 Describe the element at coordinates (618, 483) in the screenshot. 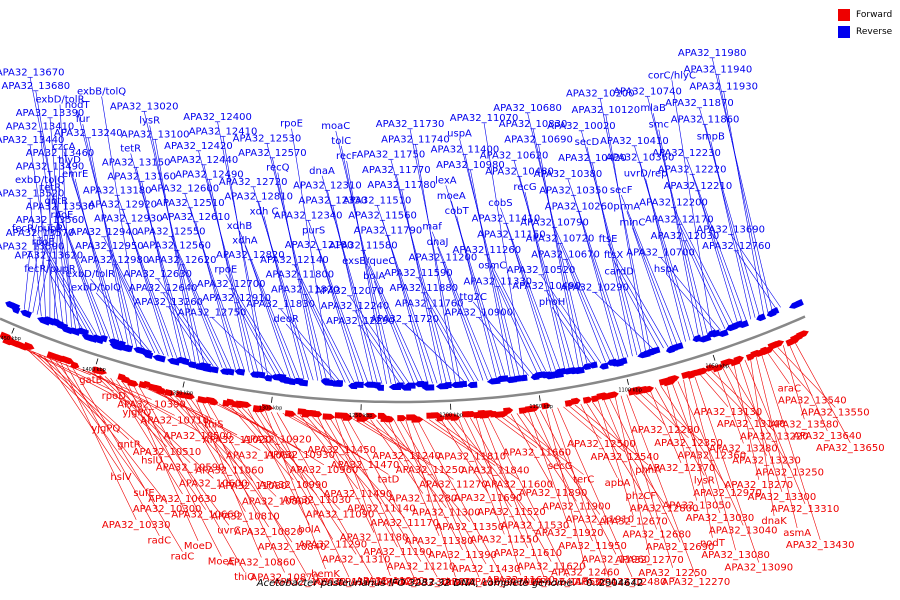

I see `forward-gene-label: apbA` at that location.